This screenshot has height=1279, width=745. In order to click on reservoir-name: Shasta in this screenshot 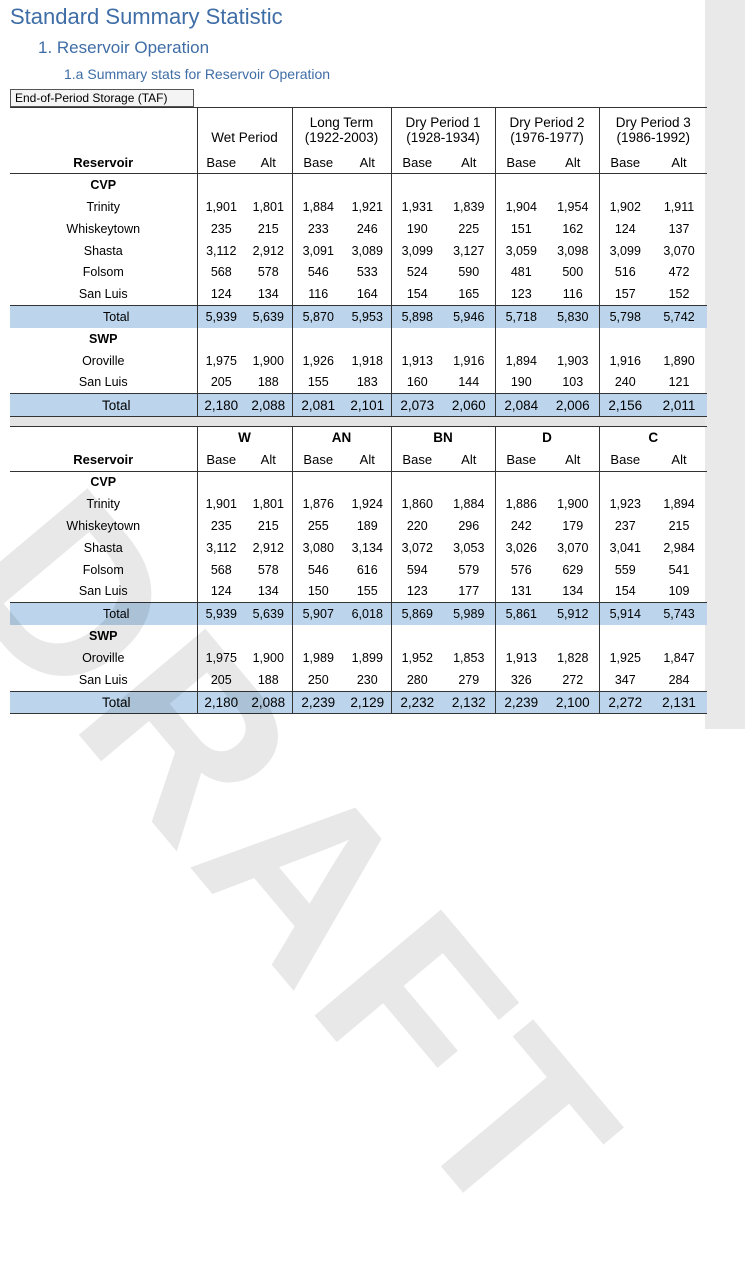, I will do `click(103, 250)`.